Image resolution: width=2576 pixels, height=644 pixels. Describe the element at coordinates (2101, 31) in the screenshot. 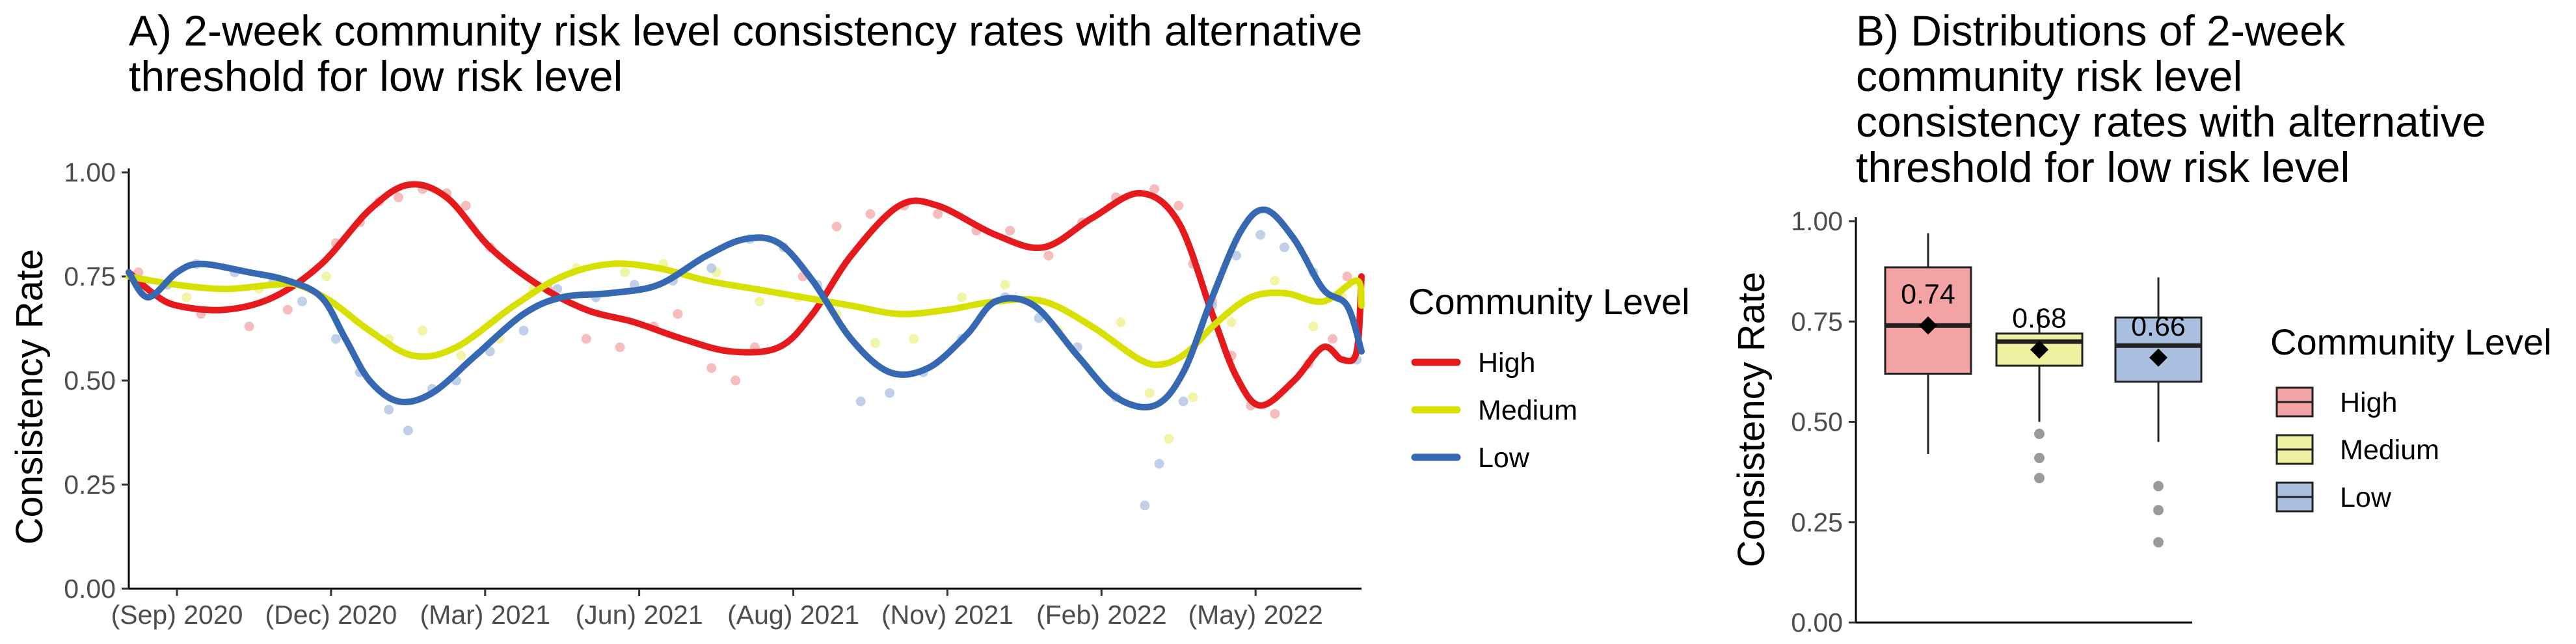

I see `title-line: B) Distributions of 2-week` at that location.